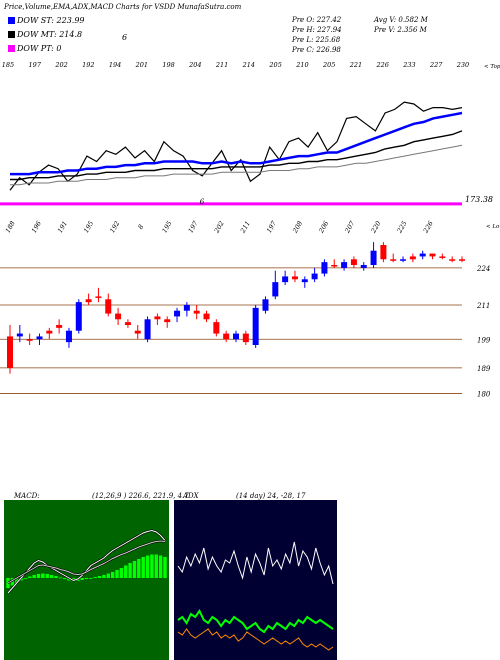 The width and height of the screenshot is (500, 660). I want to click on tops-label: 205, so click(274, 65).